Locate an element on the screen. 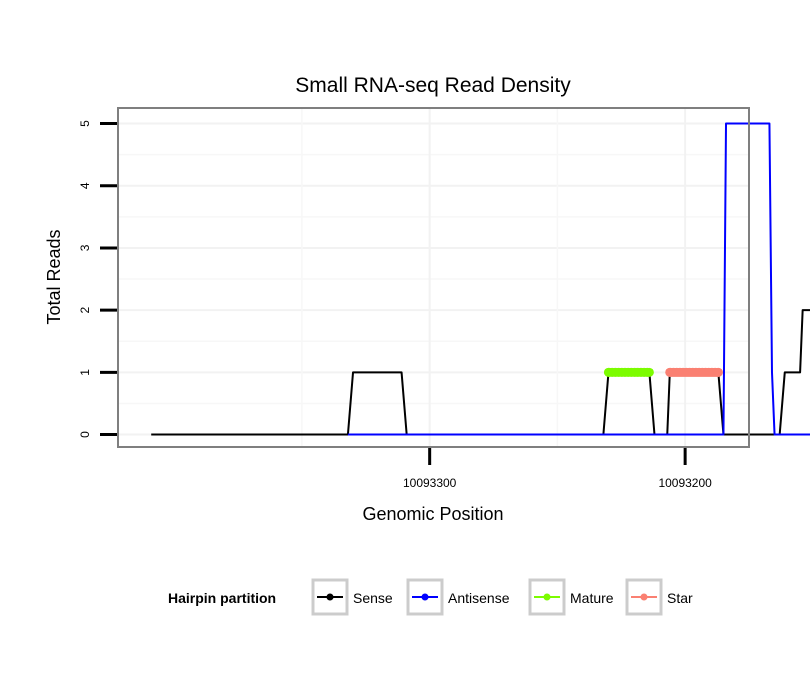 The width and height of the screenshot is (810, 690). y-tick-label-2: 2 is located at coordinates (85, 310).